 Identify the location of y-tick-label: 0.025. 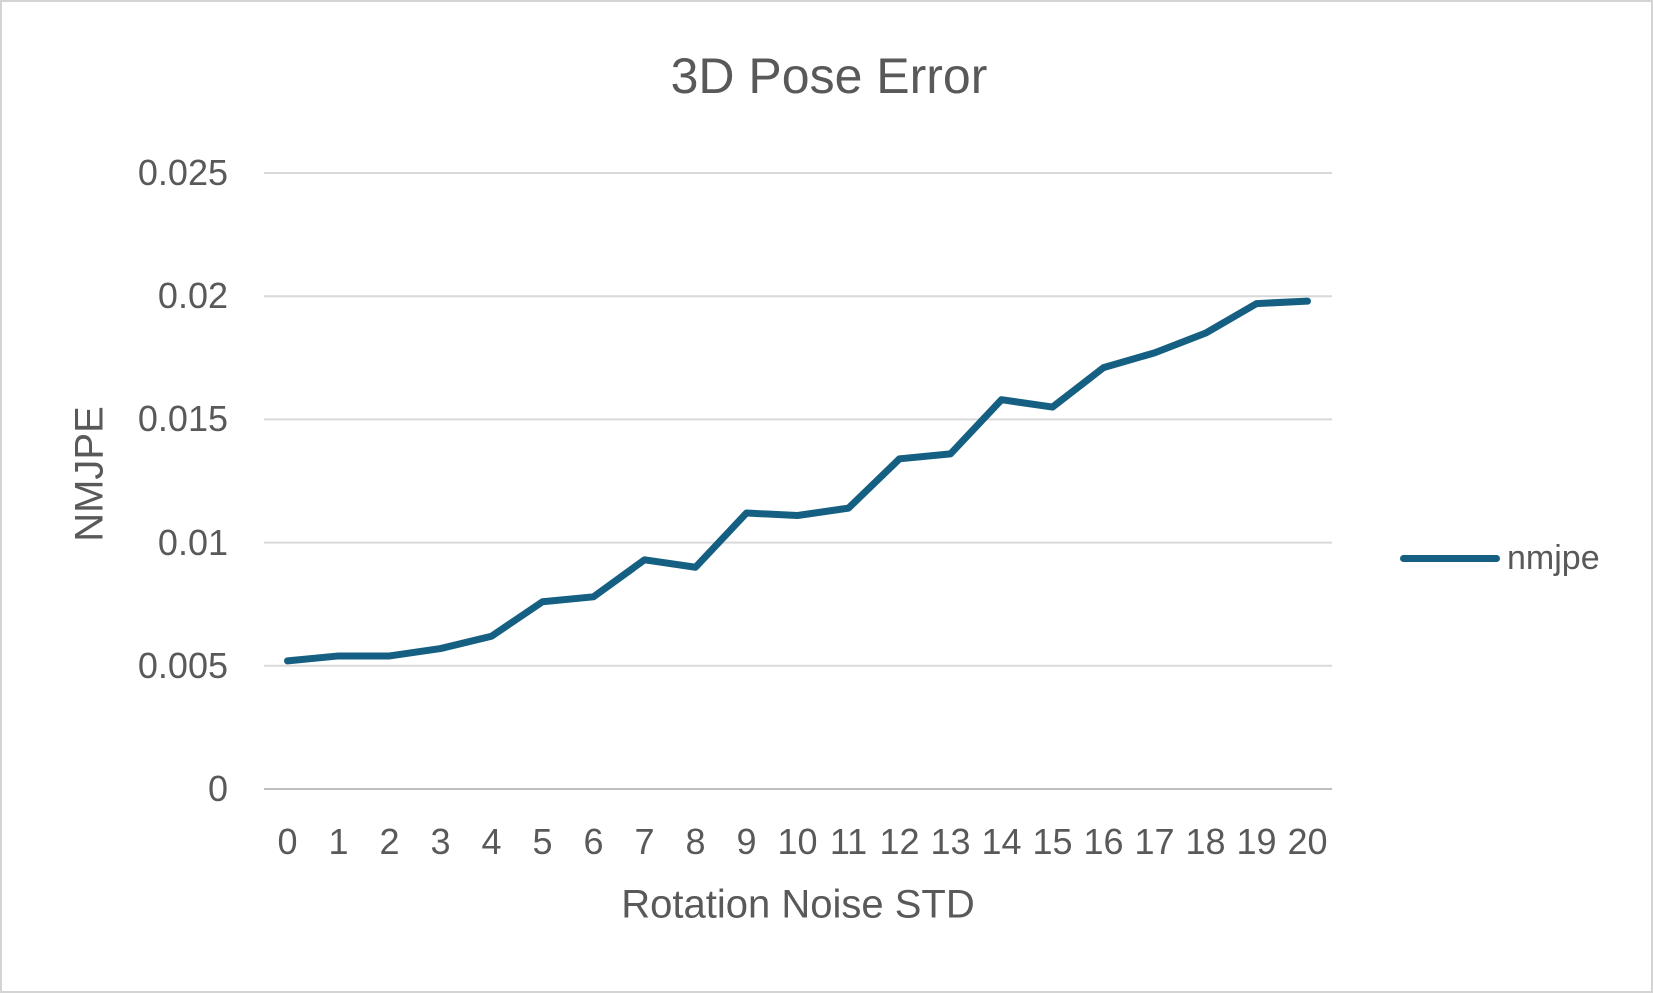
(182, 172).